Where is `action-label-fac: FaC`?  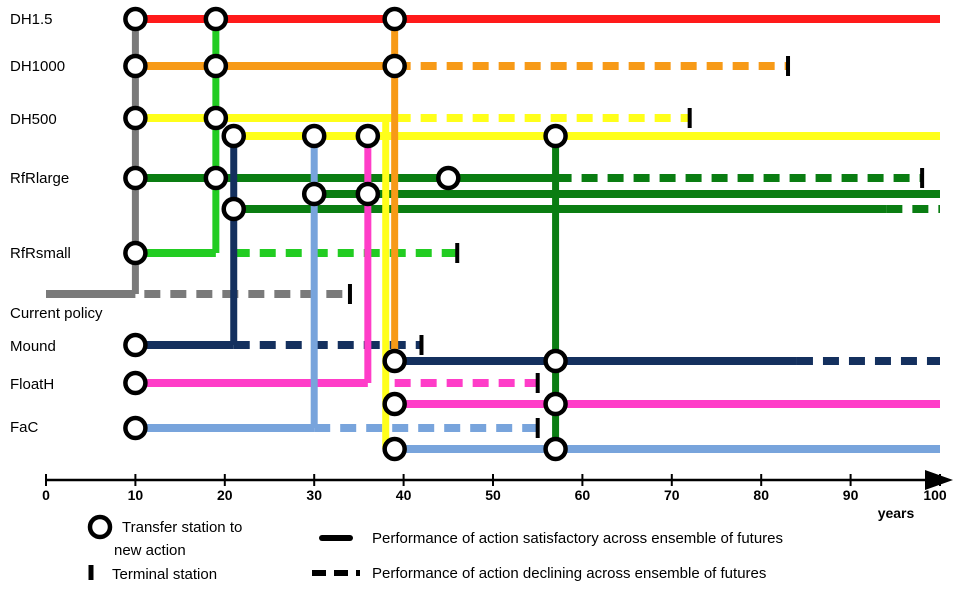 action-label-fac: FaC is located at coordinates (24, 427).